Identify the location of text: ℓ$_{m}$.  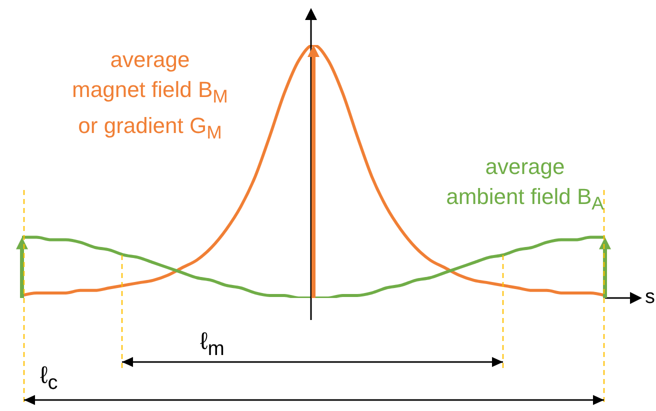
(212, 344).